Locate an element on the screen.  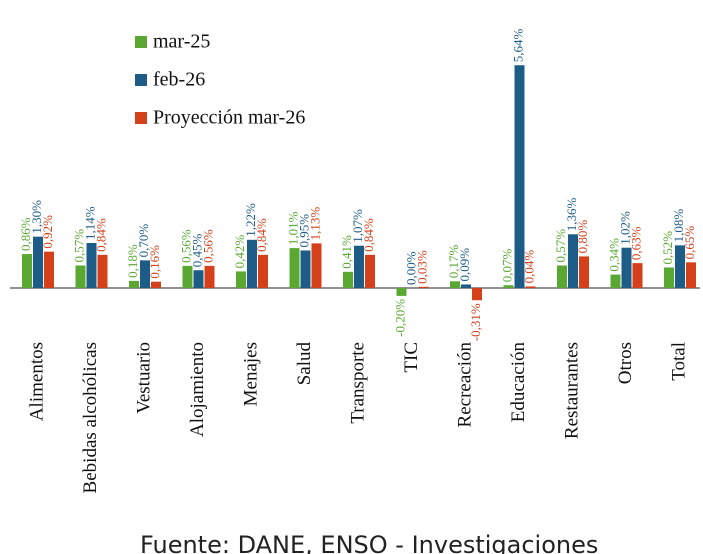
x-tick-label: Educación is located at coordinates (518, 382).